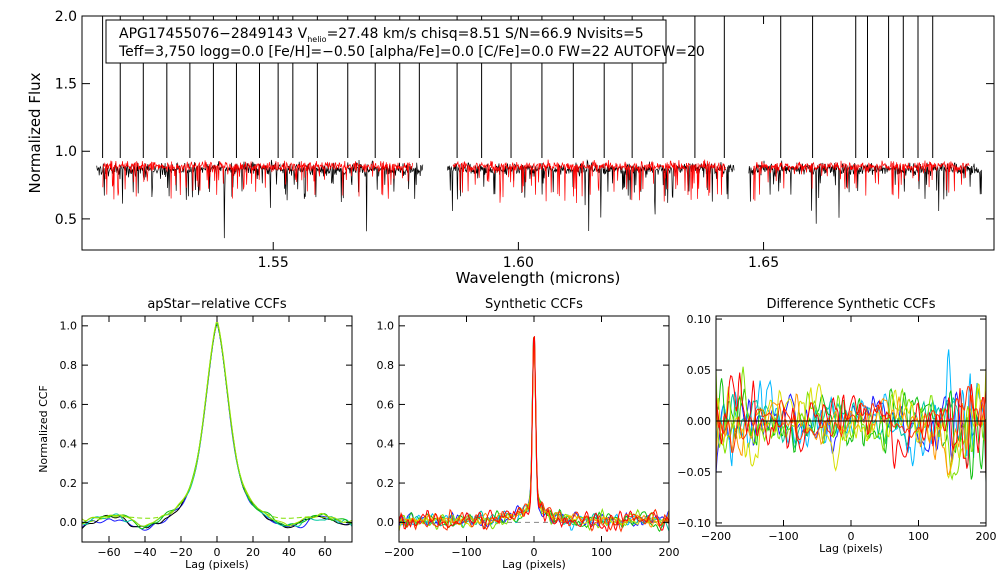 This screenshot has height=576, width=1008. I want to click on x-tick-label: 60, so click(325, 552).